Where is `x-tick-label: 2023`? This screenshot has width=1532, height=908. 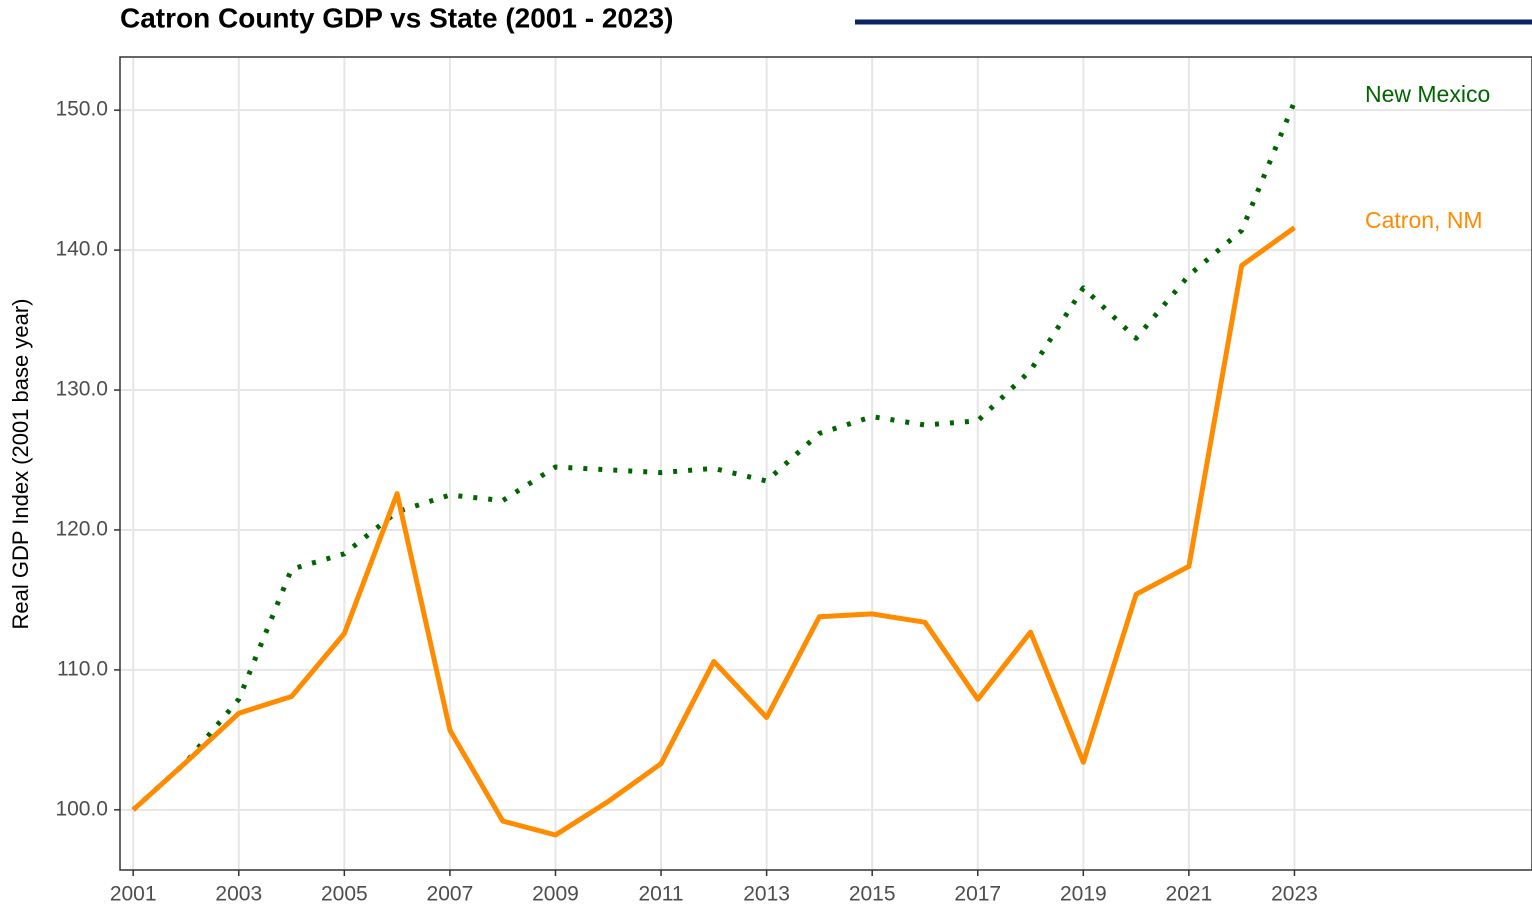
x-tick-label: 2023 is located at coordinates (1294, 894).